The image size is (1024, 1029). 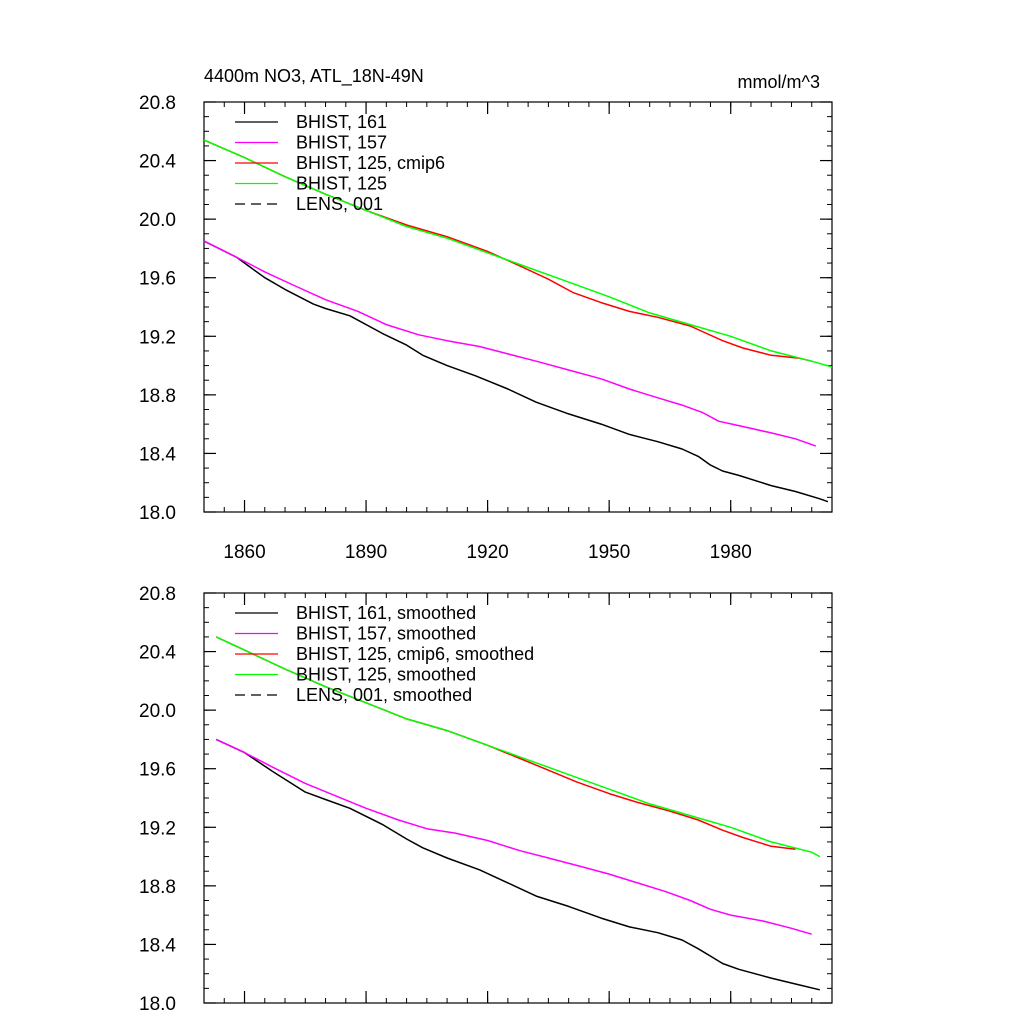 What do you see at coordinates (384, 695) in the screenshot?
I see `legend-label: LENS, 001, smoothed` at bounding box center [384, 695].